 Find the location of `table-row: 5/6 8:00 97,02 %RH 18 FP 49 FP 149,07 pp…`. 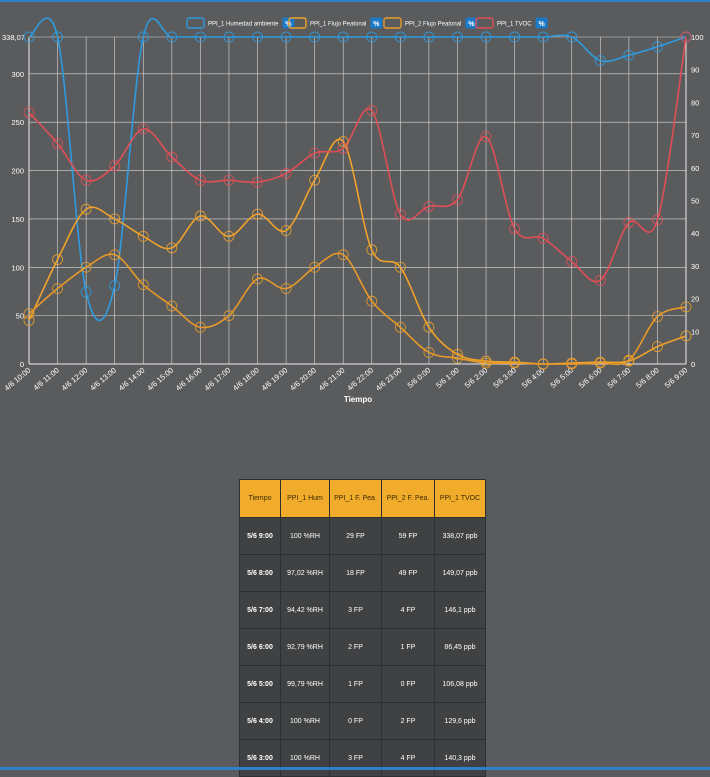

table-row: 5/6 8:00 97,02 %RH 18 FP 49 FP 149,07 pp… is located at coordinates (362, 573).